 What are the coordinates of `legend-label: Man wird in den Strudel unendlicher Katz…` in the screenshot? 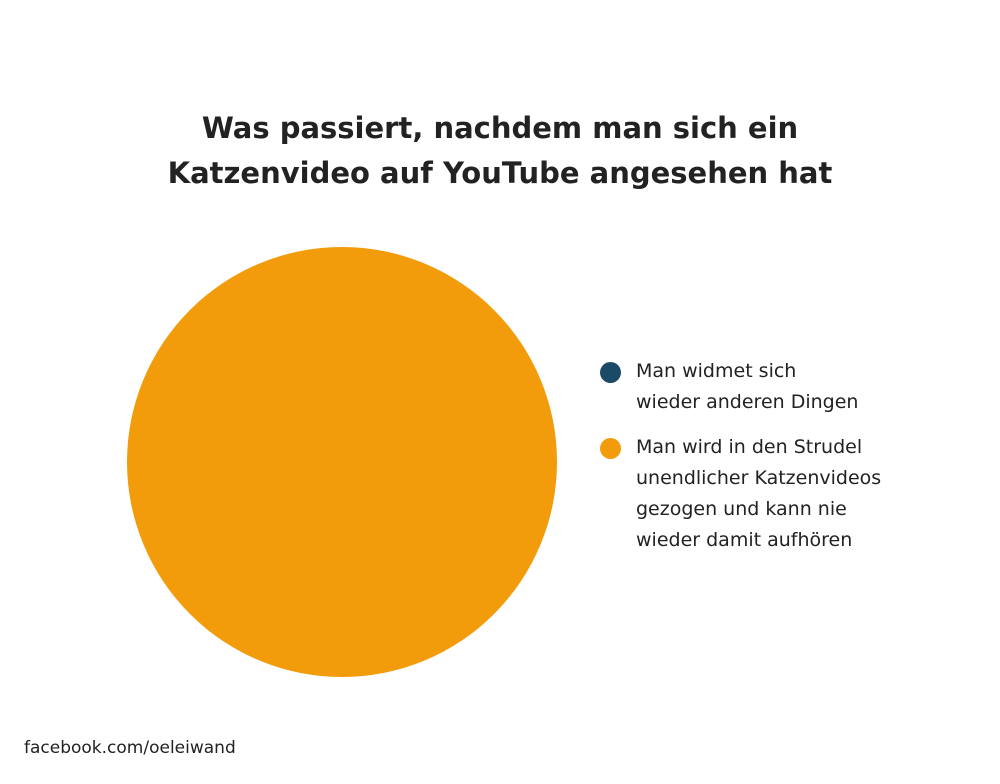 It's located at (759, 493).